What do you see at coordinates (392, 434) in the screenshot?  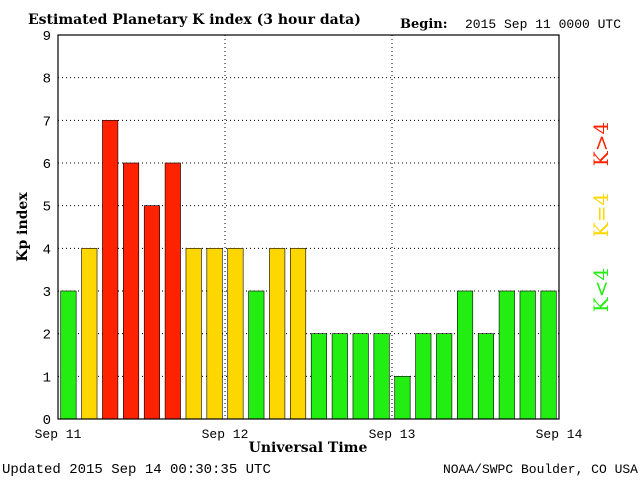 I see `x-tick-label: Sep 13` at bounding box center [392, 434].